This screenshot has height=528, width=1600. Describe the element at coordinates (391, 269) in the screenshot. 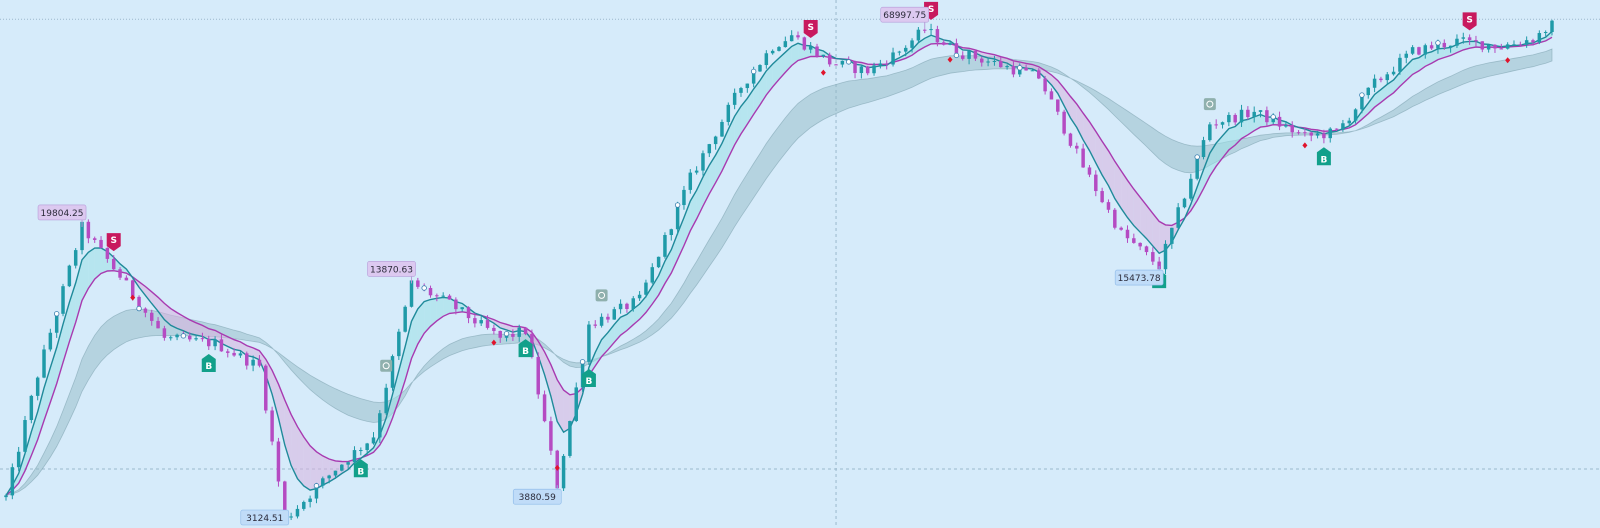

I see `annotation-box` at that location.